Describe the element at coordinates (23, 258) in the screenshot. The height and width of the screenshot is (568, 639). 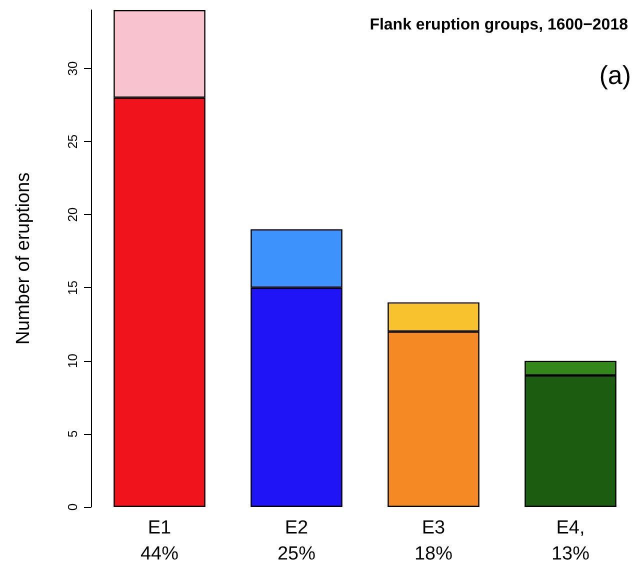
I see `y-axis-title: Number of eruptions` at that location.